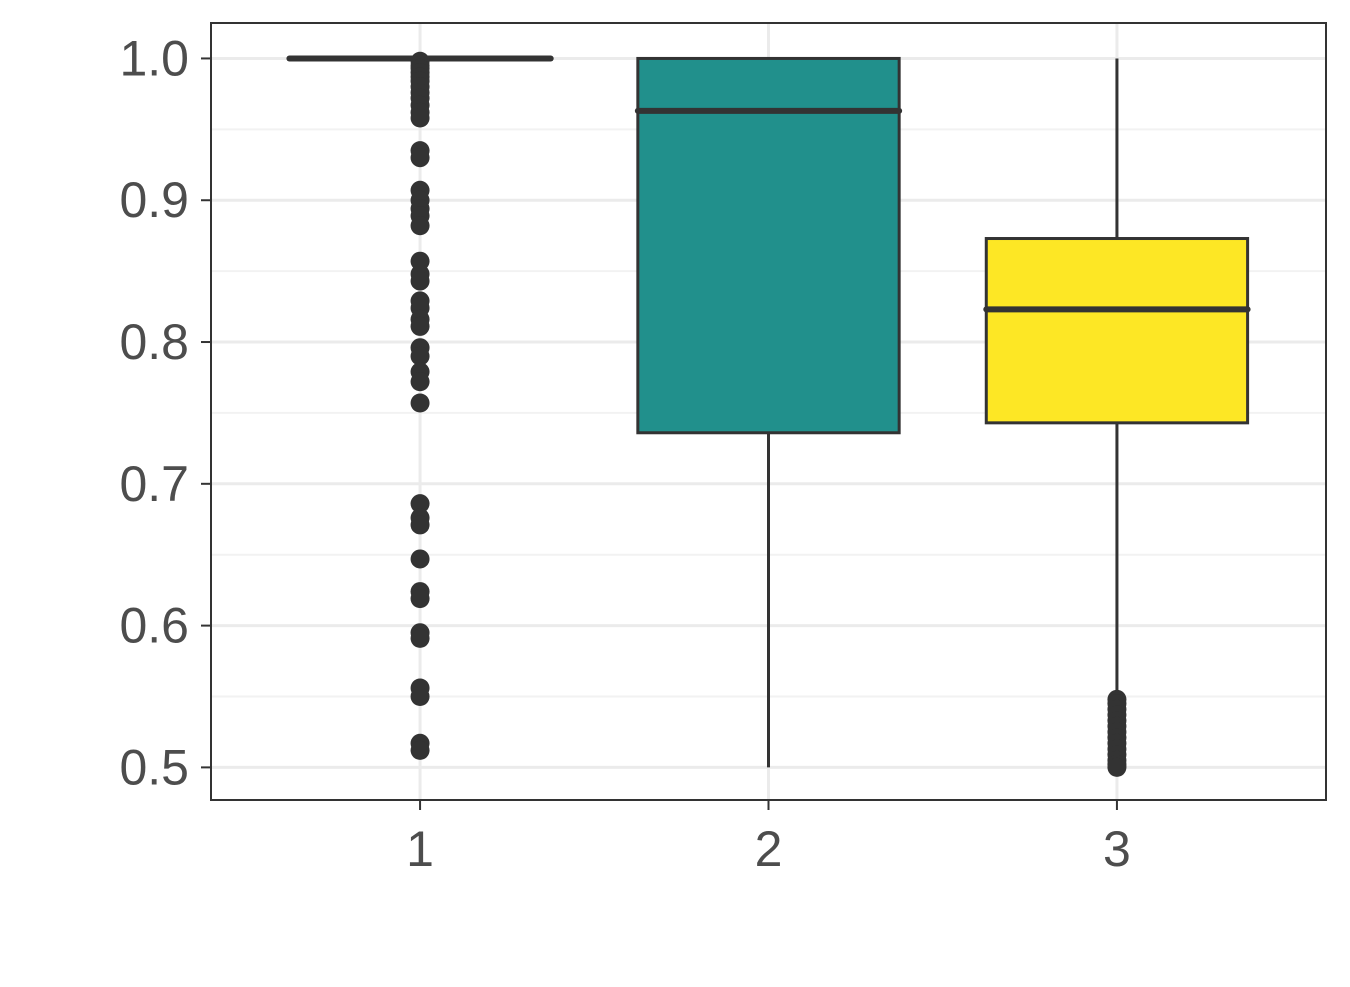 Image resolution: width=1350 pixels, height=987 pixels. I want to click on x-tick-label: 1, so click(420, 849).